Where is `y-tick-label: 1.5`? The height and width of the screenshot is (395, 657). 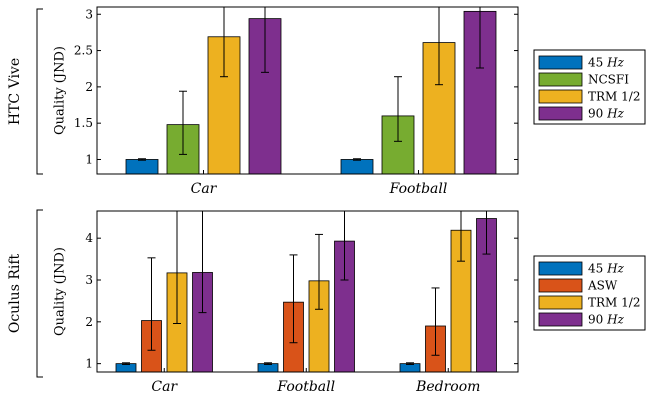 y-tick-label: 1.5 is located at coordinates (83, 123).